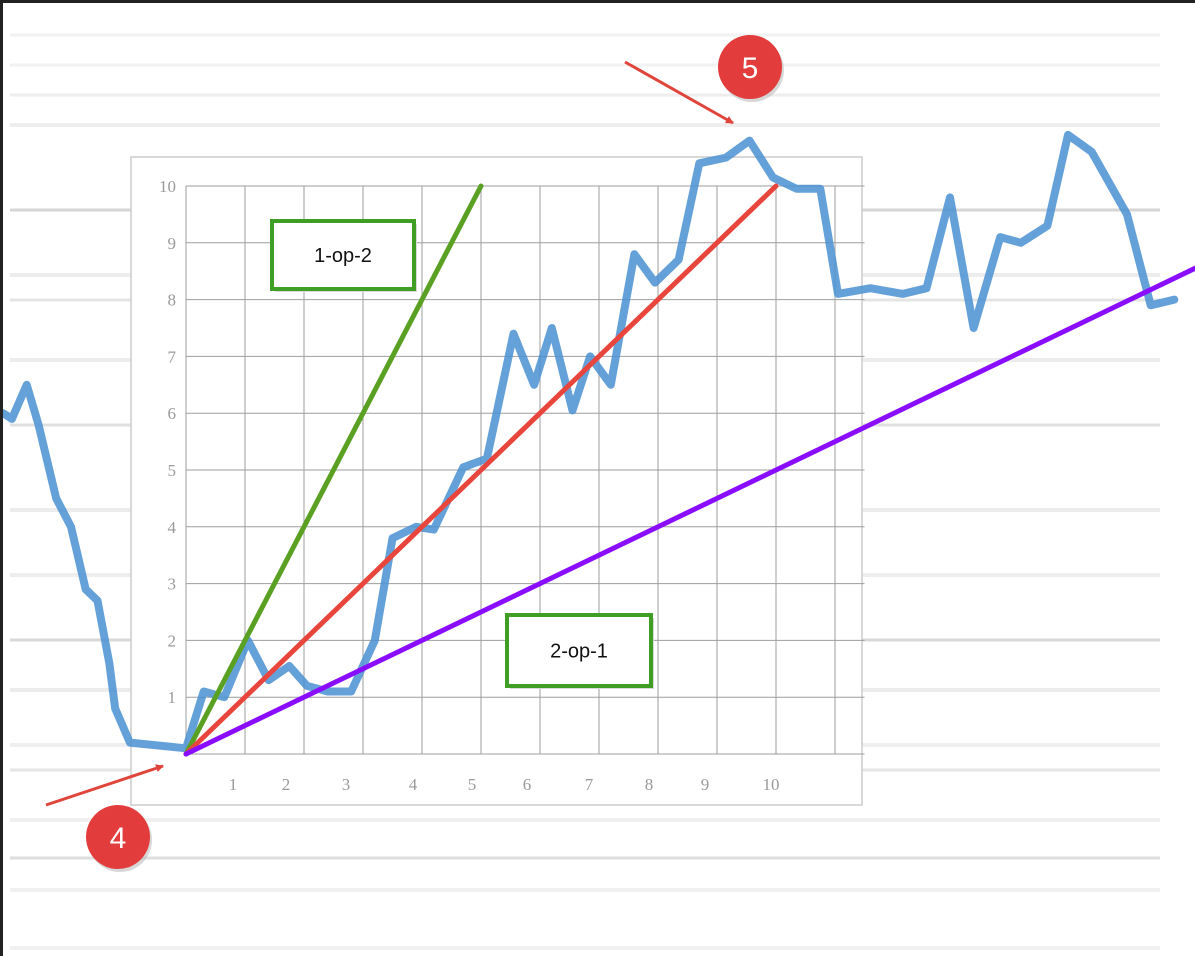  I want to click on y-tick-label: 3, so click(172, 584).